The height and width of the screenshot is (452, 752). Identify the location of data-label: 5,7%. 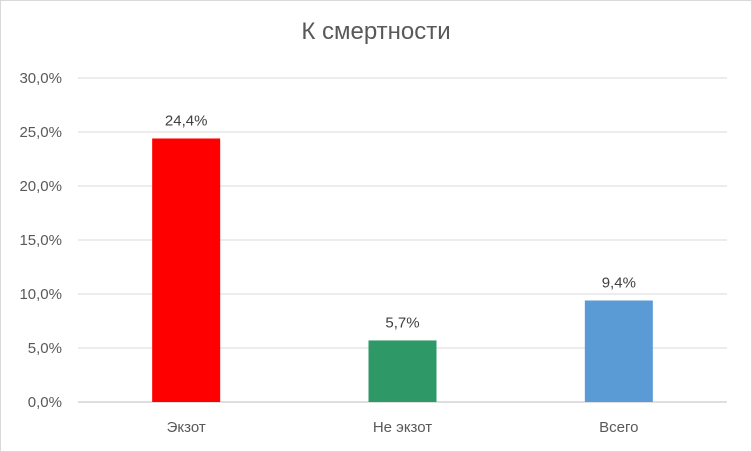
(402, 322).